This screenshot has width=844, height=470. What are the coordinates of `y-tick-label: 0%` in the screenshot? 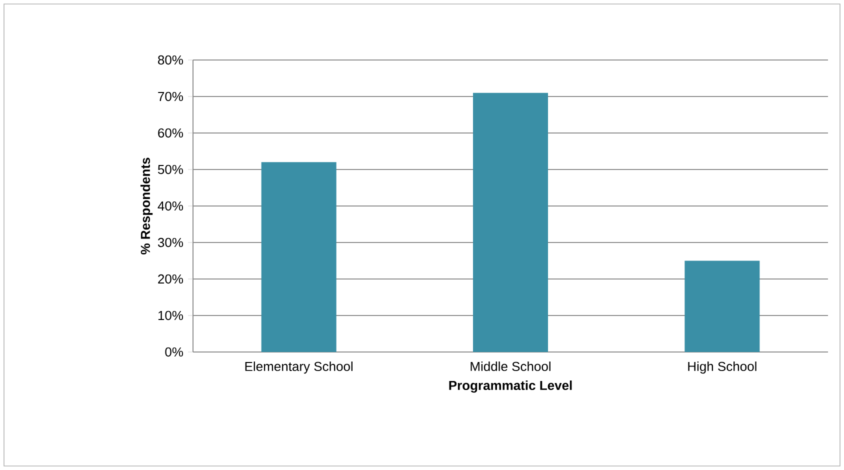 It's located at (174, 352).